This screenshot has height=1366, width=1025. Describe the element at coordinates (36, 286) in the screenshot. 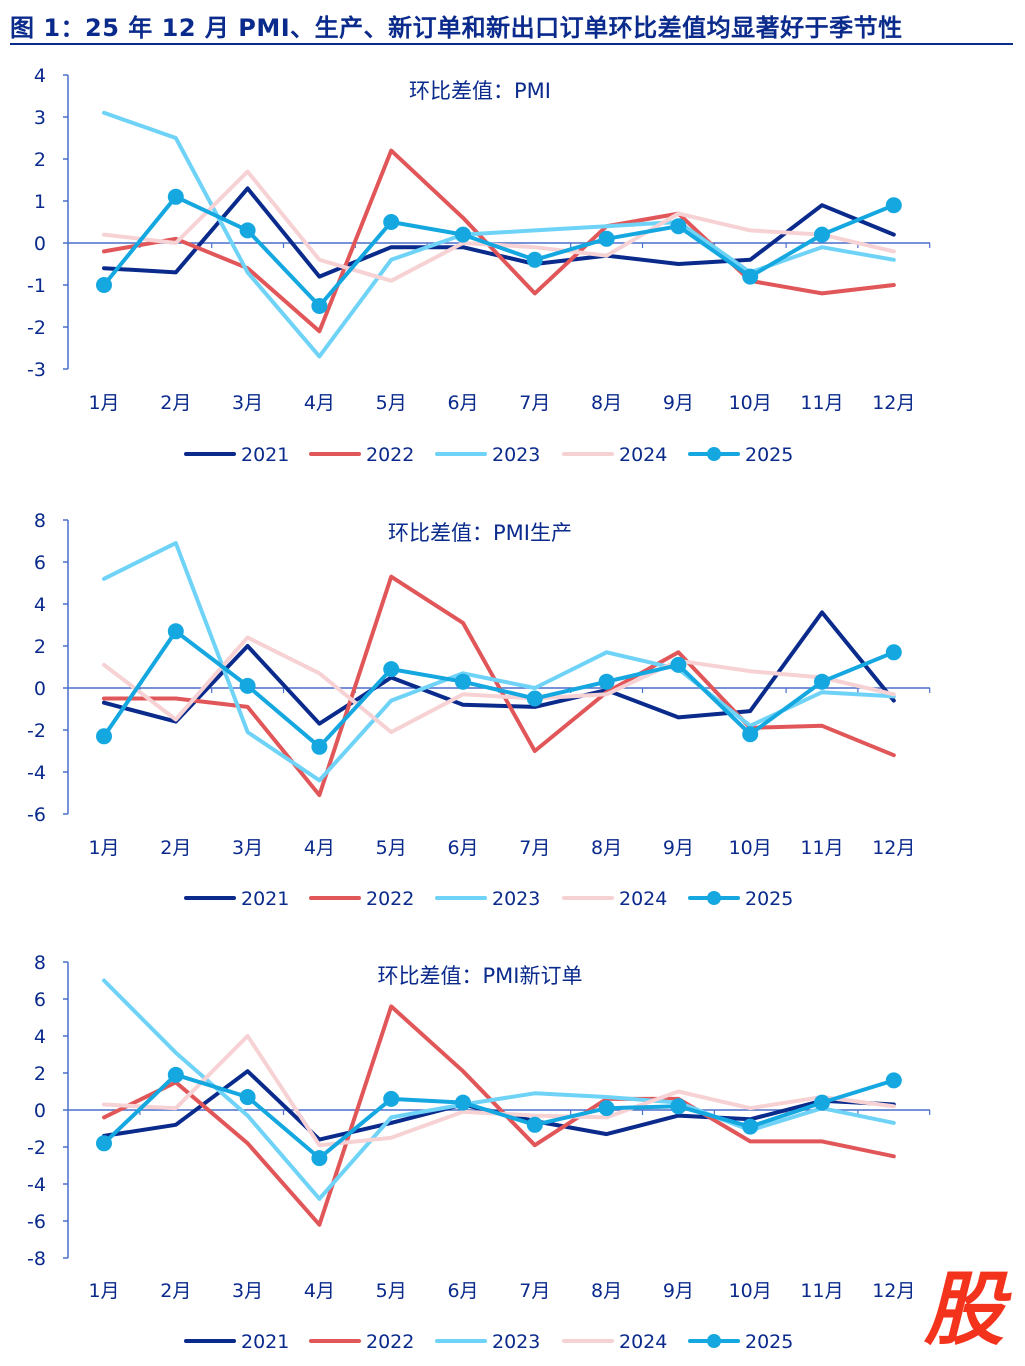

I see `y-tick-label: -1` at that location.